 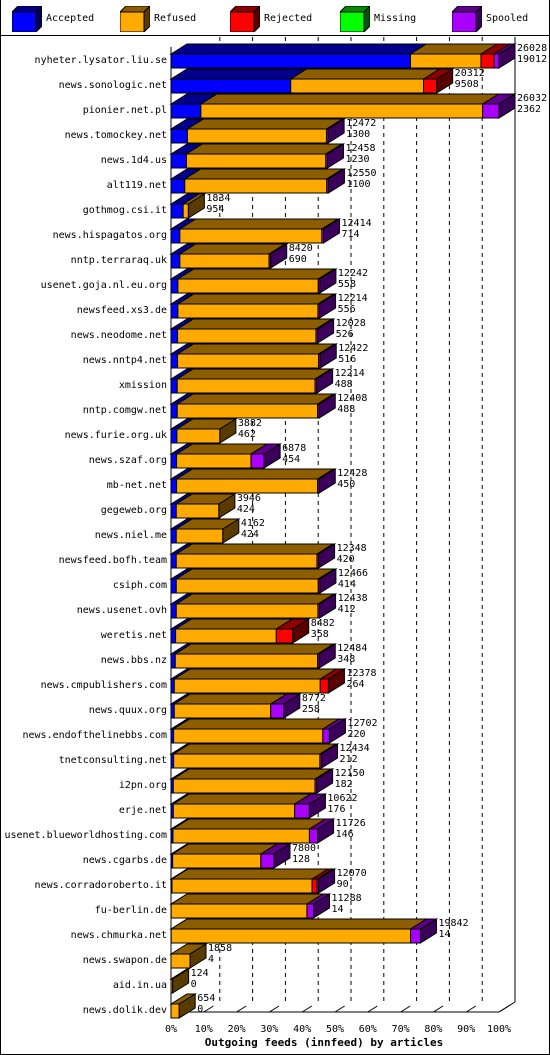 I want to click on value-label-total: 11726, so click(x=351, y=823).